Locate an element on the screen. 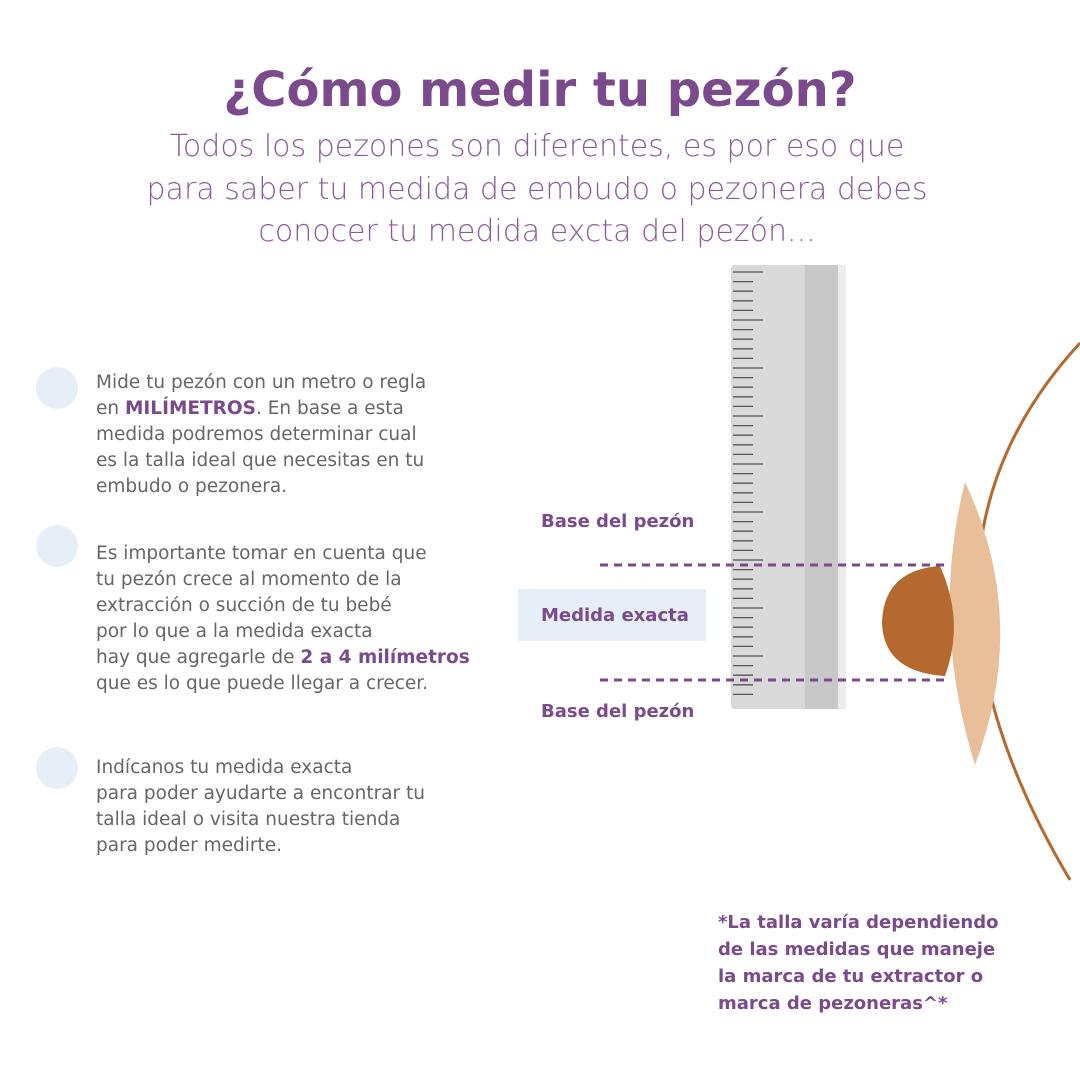  step-line: que es lo que puede llegar a crecer. is located at coordinates (262, 683).